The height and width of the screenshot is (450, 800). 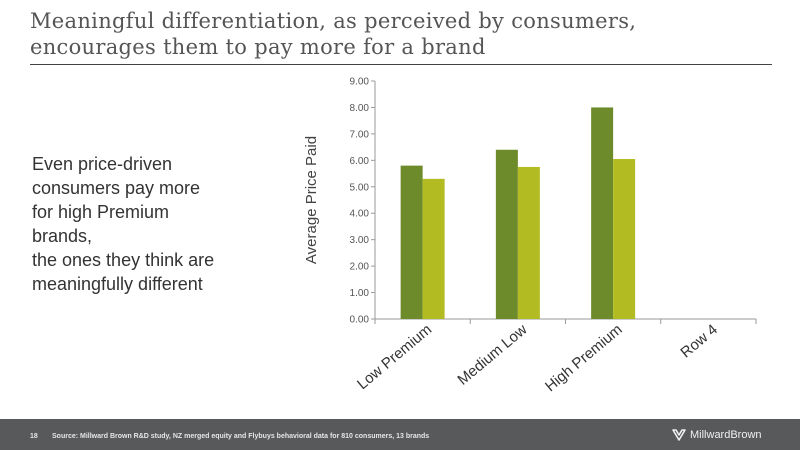 What do you see at coordinates (360, 240) in the screenshot?
I see `y-tick-label: 3.00` at bounding box center [360, 240].